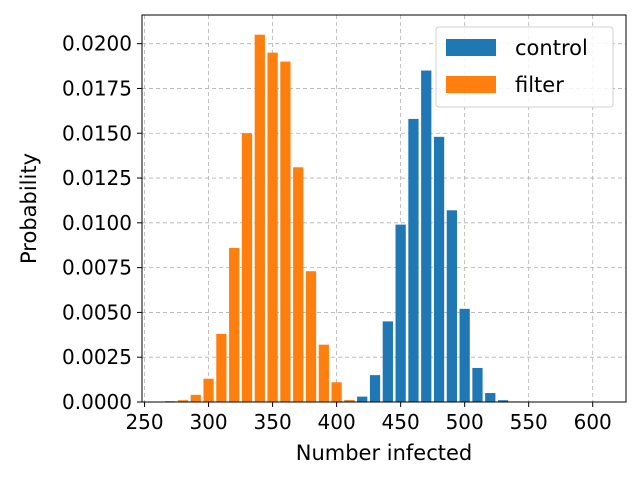 The width and height of the screenshot is (640, 480). Describe the element at coordinates (208, 422) in the screenshot. I see `x-tick-label-1: 300` at that location.